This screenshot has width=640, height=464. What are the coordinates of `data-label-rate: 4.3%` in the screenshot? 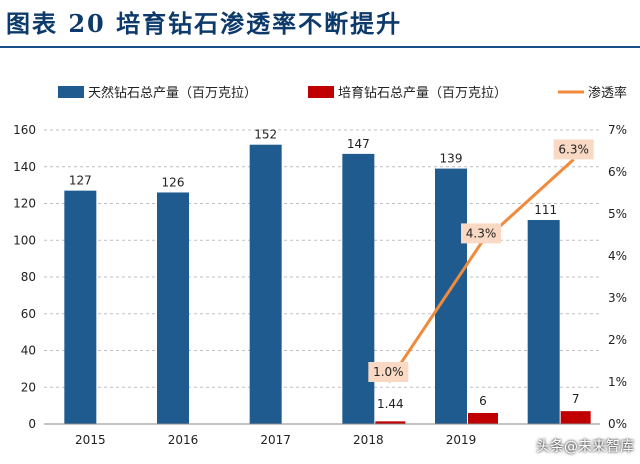 It's located at (481, 233).